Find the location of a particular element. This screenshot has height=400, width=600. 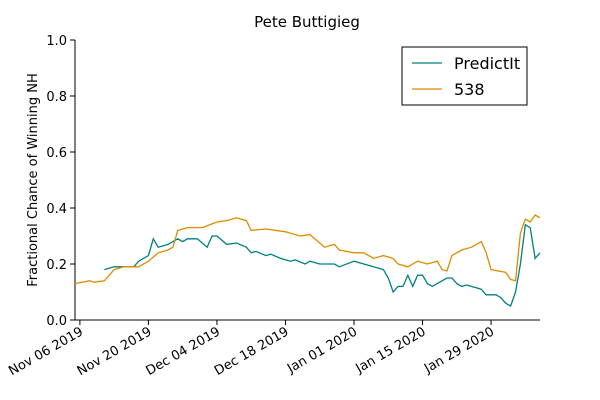

chart-title: Pete Buttigieg is located at coordinates (307, 22).